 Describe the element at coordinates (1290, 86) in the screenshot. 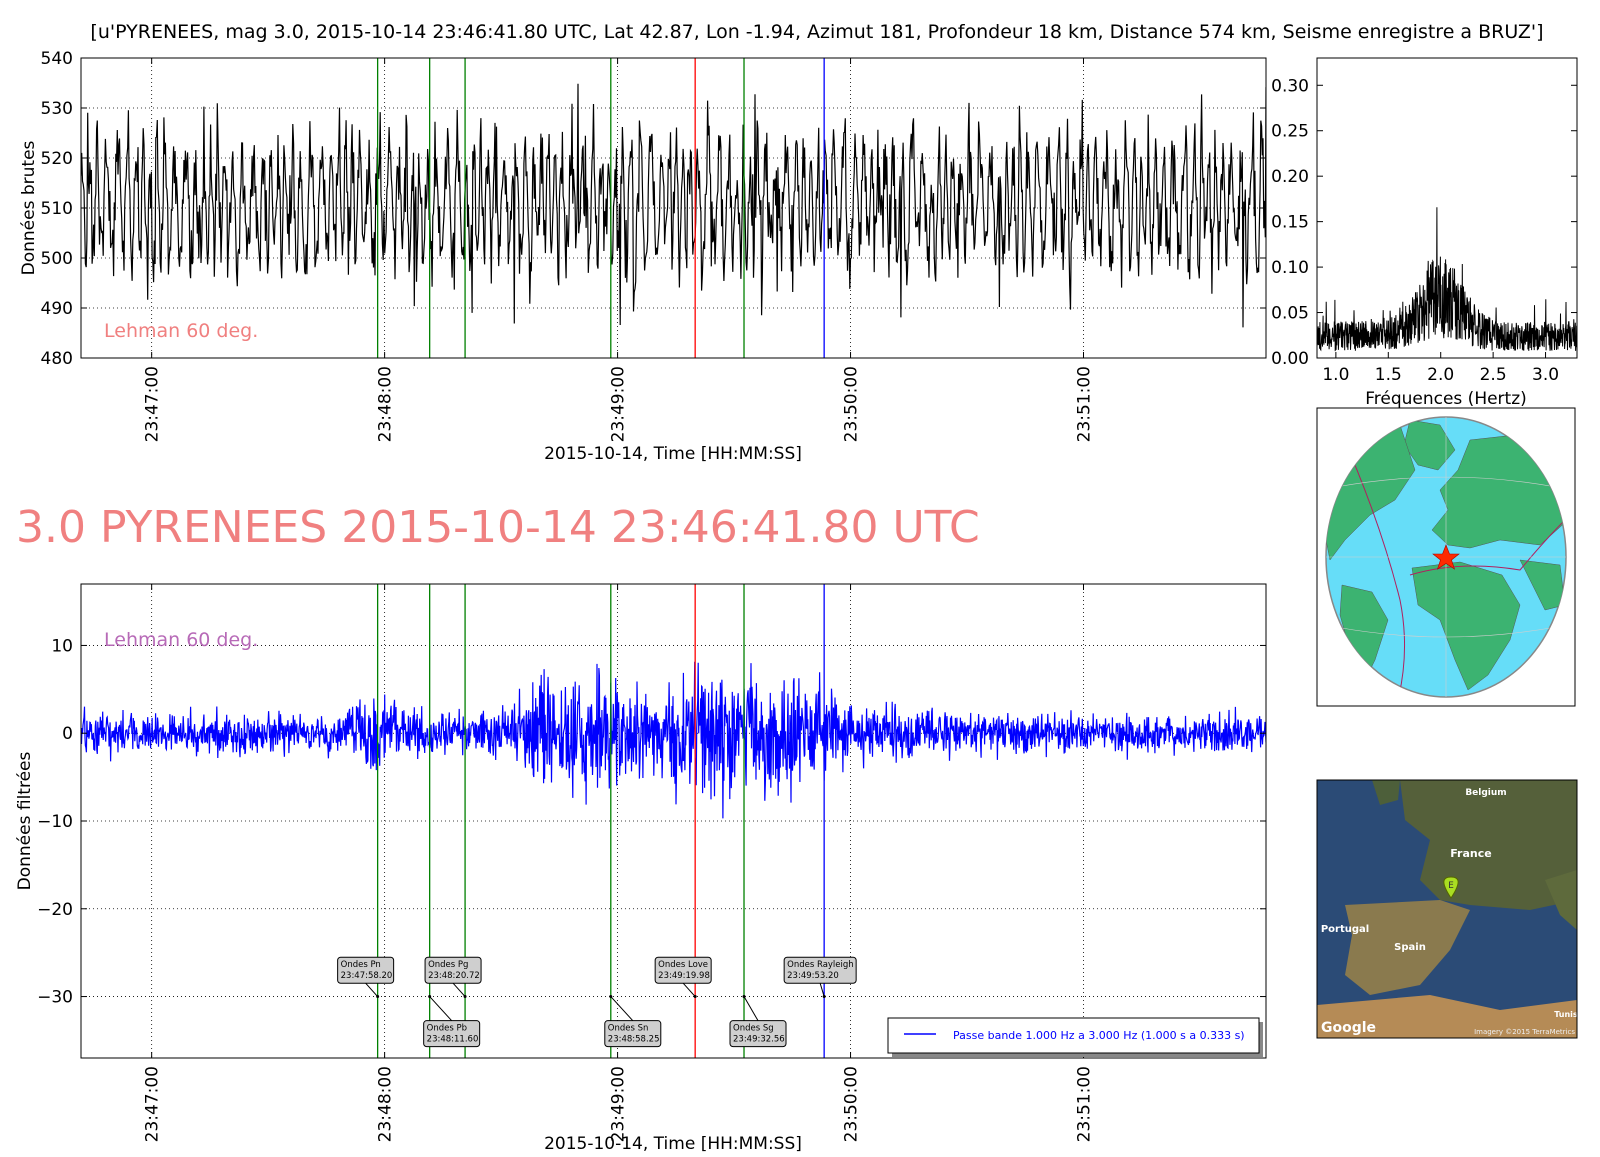

I see `spectrum-y-tick-label: 0.30` at that location.